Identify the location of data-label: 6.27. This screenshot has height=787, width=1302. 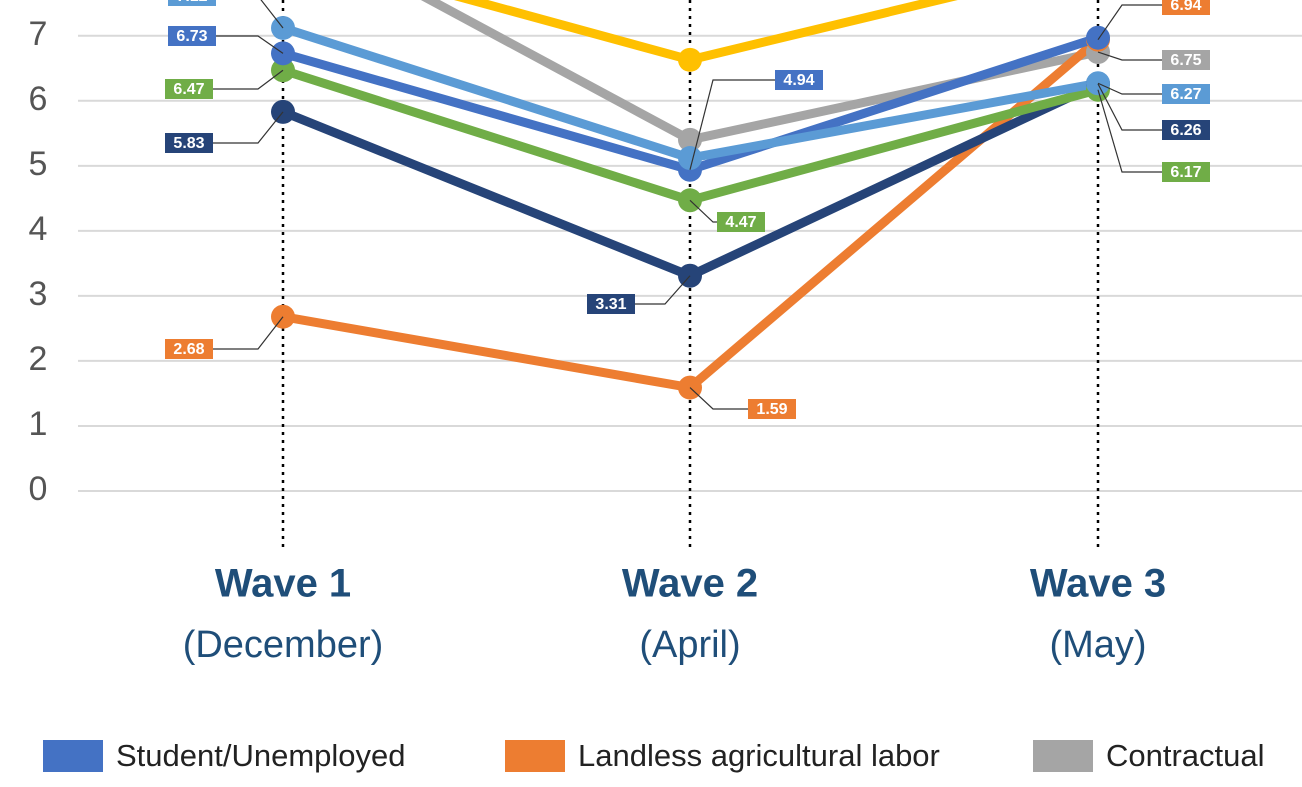
(1185, 94).